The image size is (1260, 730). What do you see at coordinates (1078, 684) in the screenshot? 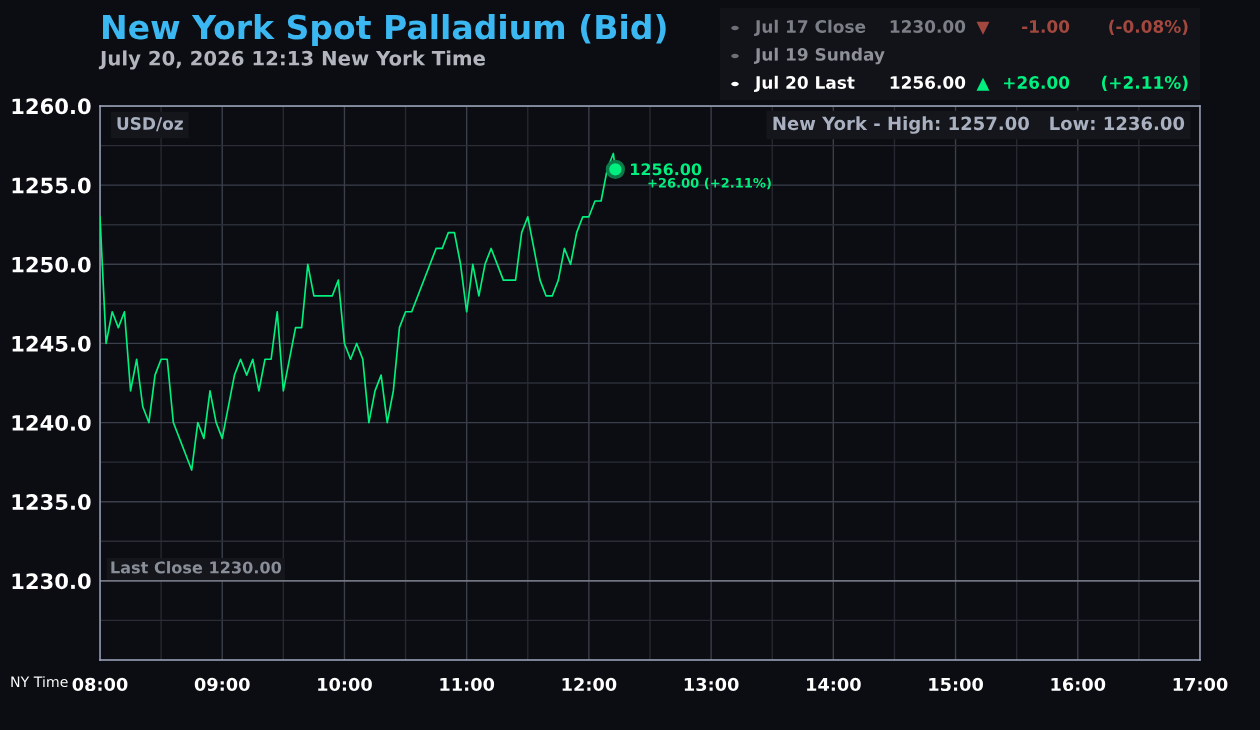
I see `x-tick-label: 16:00` at bounding box center [1078, 684].